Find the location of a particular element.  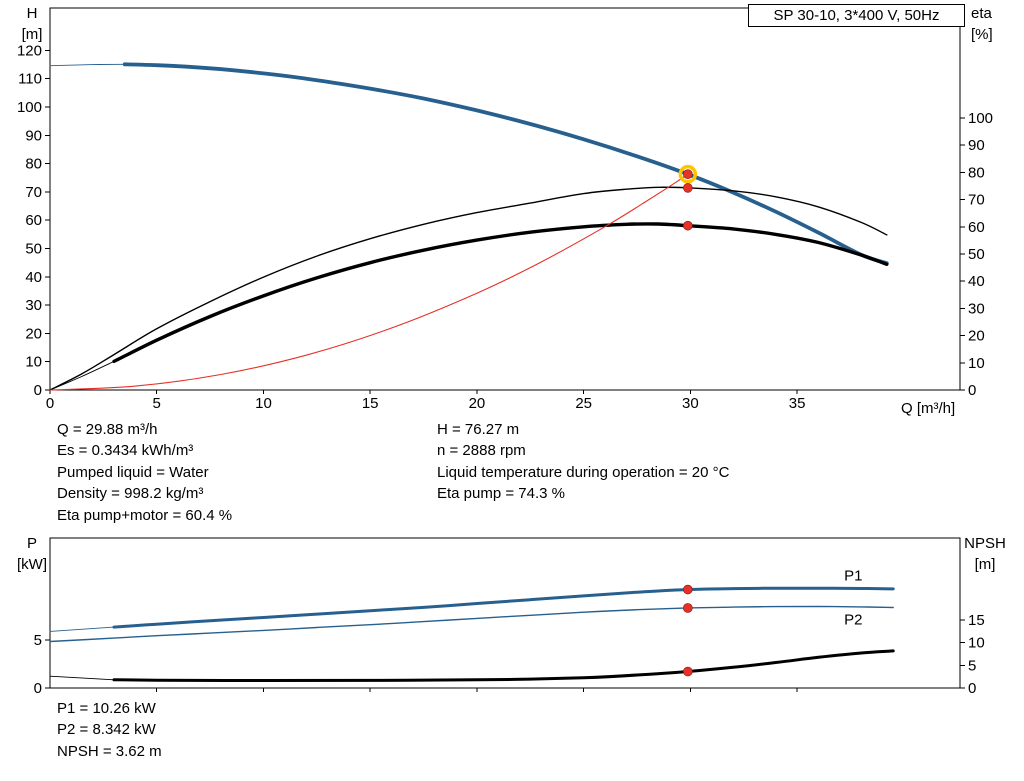

hq-efficiency-chart-left-tick-label: 0 is located at coordinates (38, 390).